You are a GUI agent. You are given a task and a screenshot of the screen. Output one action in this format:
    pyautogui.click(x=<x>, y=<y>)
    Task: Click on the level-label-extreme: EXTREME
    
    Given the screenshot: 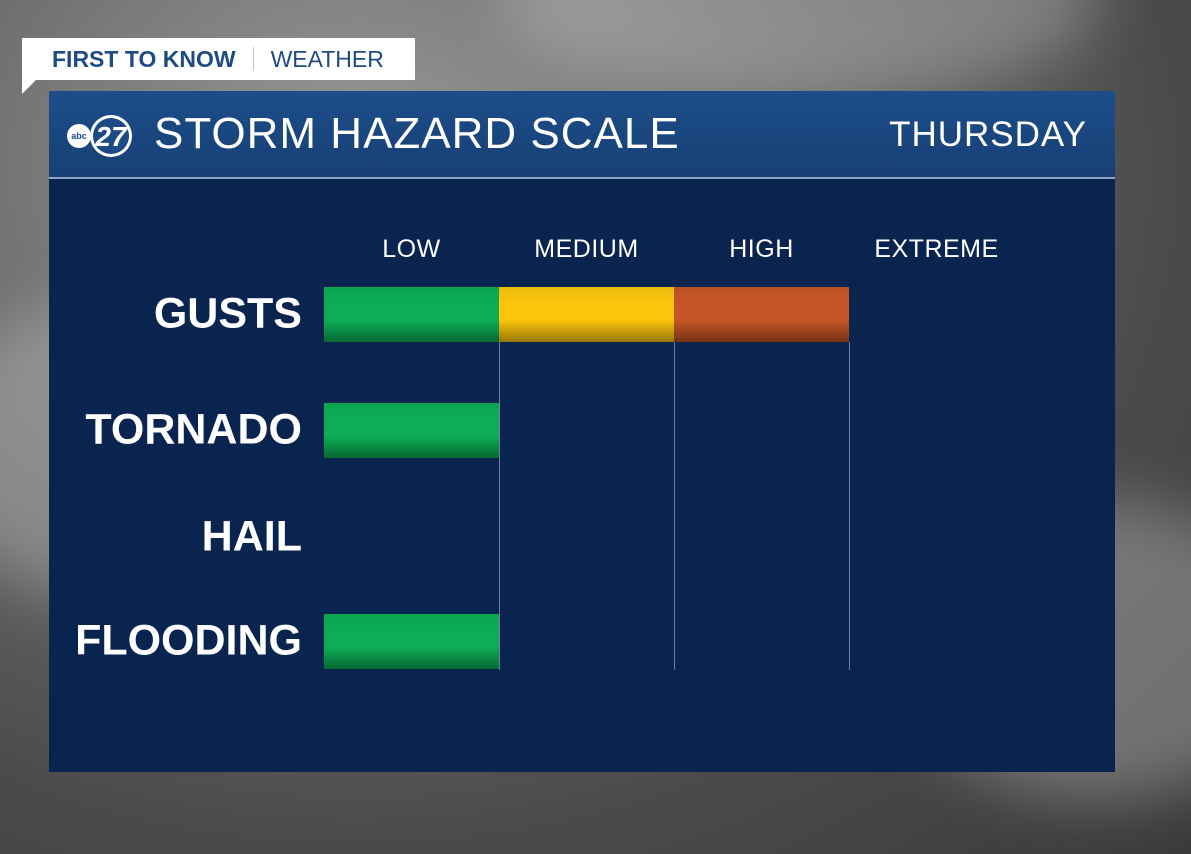 What is the action you would take?
    pyautogui.click(x=936, y=249)
    